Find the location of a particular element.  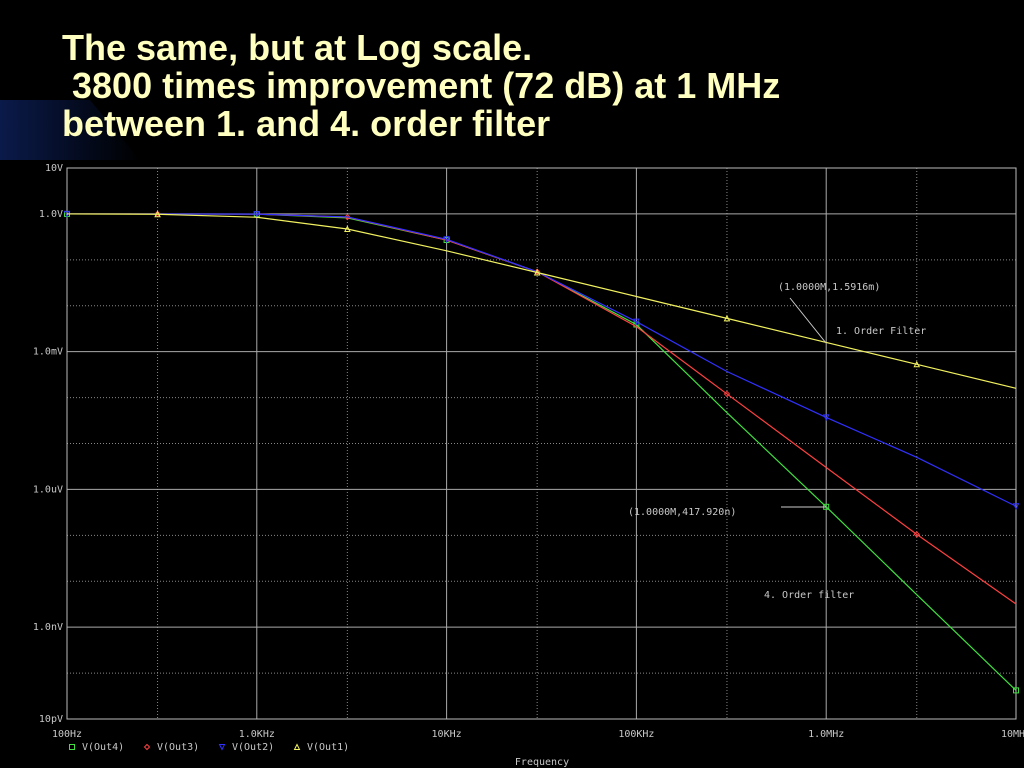

legend-label: V(Out3) is located at coordinates (178, 747).